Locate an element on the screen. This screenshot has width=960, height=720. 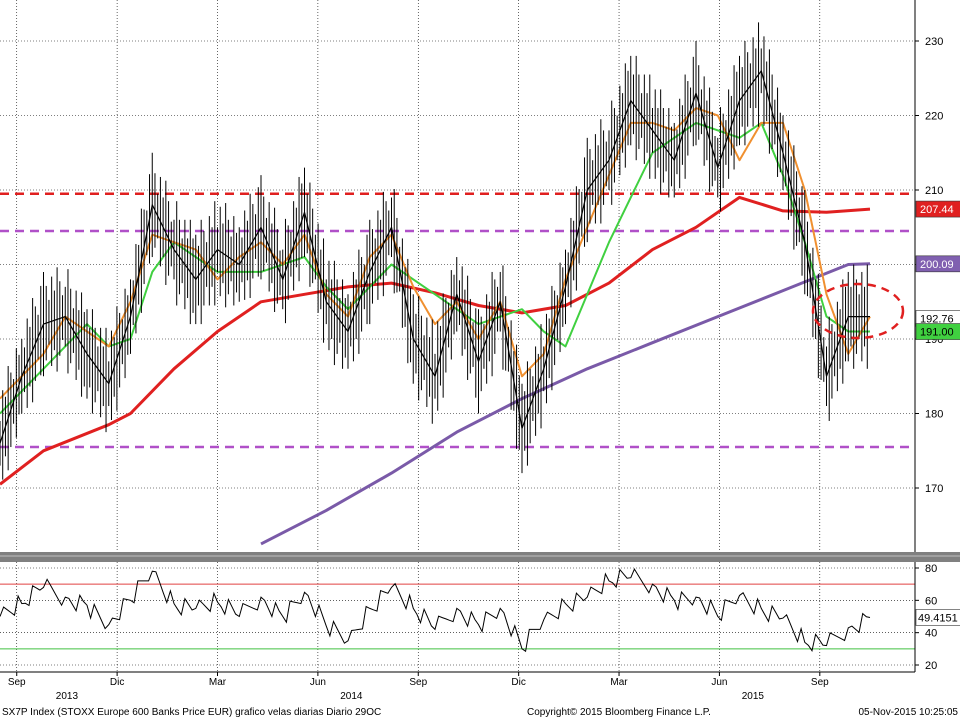
rsi-badges: 49.4151 is located at coordinates (937, 617).